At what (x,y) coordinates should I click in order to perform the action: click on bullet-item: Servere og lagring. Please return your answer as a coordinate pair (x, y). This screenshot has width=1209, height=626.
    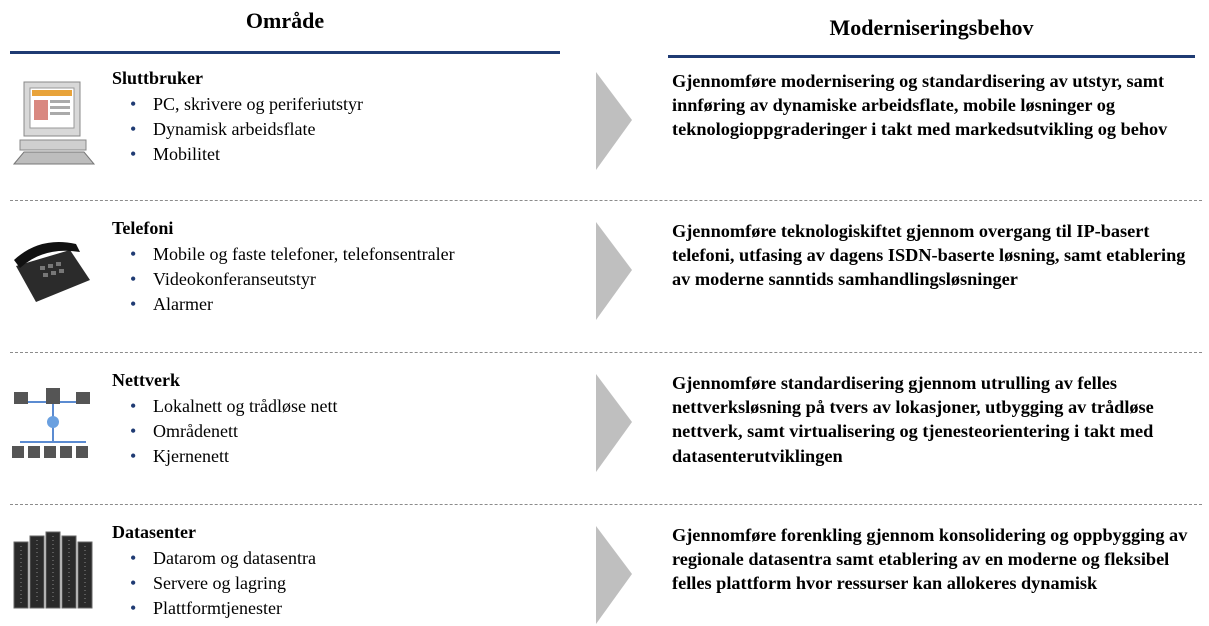
    Looking at the image, I should click on (223, 583).